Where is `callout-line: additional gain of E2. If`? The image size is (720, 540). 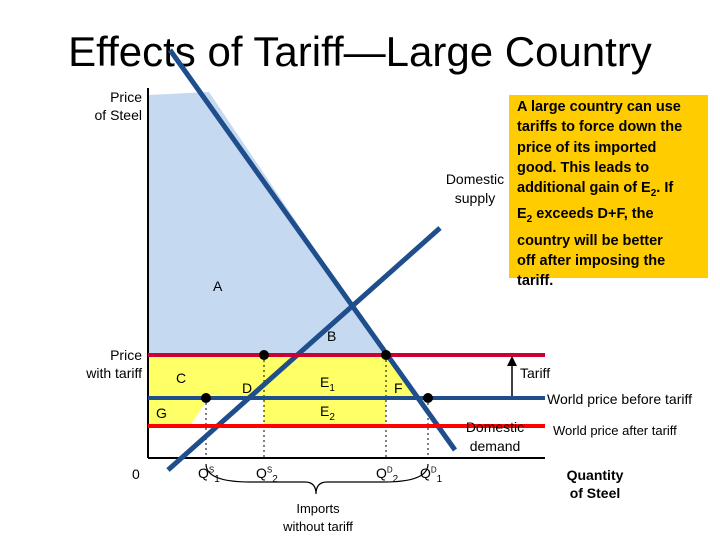 callout-line: additional gain of E2. If is located at coordinates (595, 190).